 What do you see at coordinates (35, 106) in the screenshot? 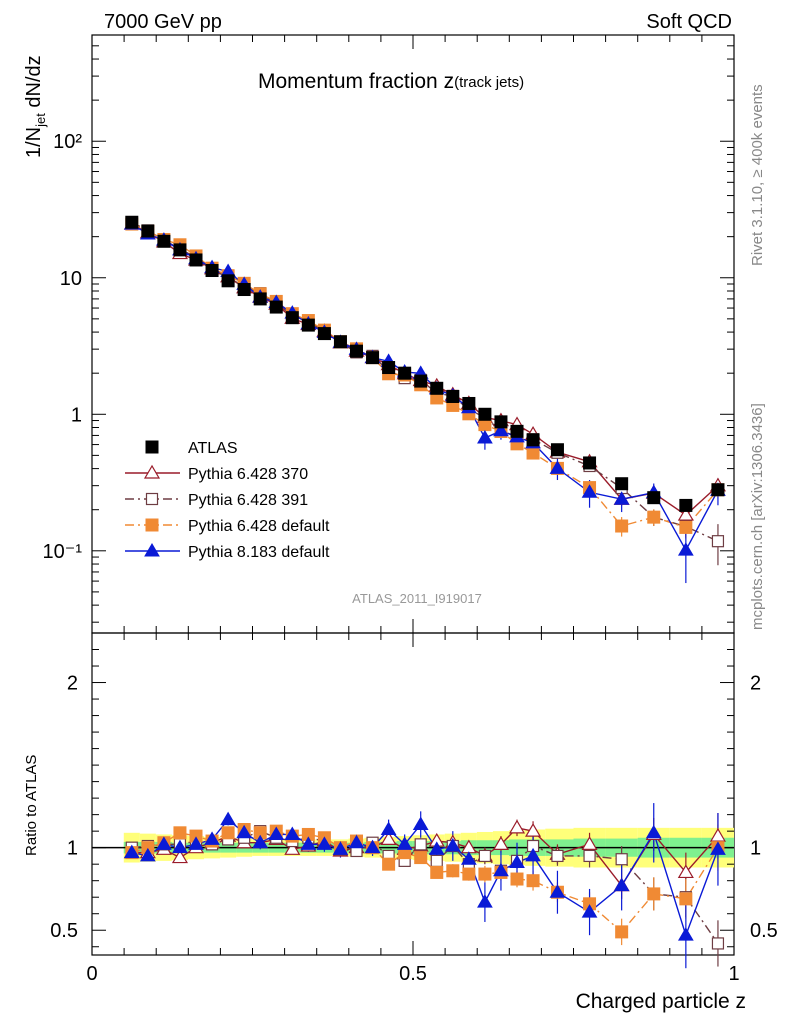
I see `y-axis-label-main: 1/Njet dN/dz` at bounding box center [35, 106].